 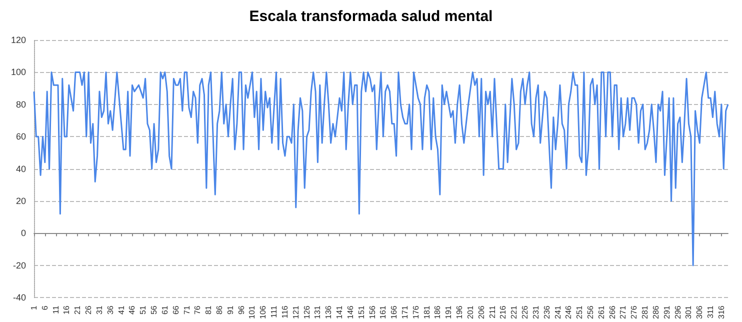 I want to click on y-tick-label: 80, so click(x=21, y=104).